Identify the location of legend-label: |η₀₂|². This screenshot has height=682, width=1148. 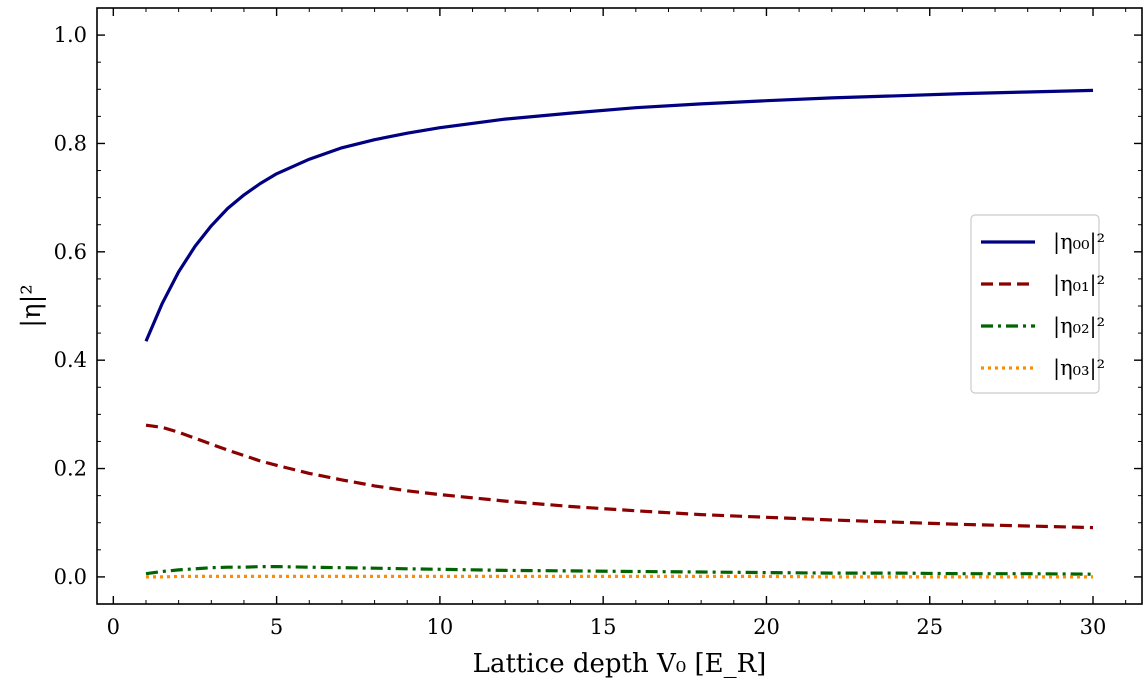
(1079, 326).